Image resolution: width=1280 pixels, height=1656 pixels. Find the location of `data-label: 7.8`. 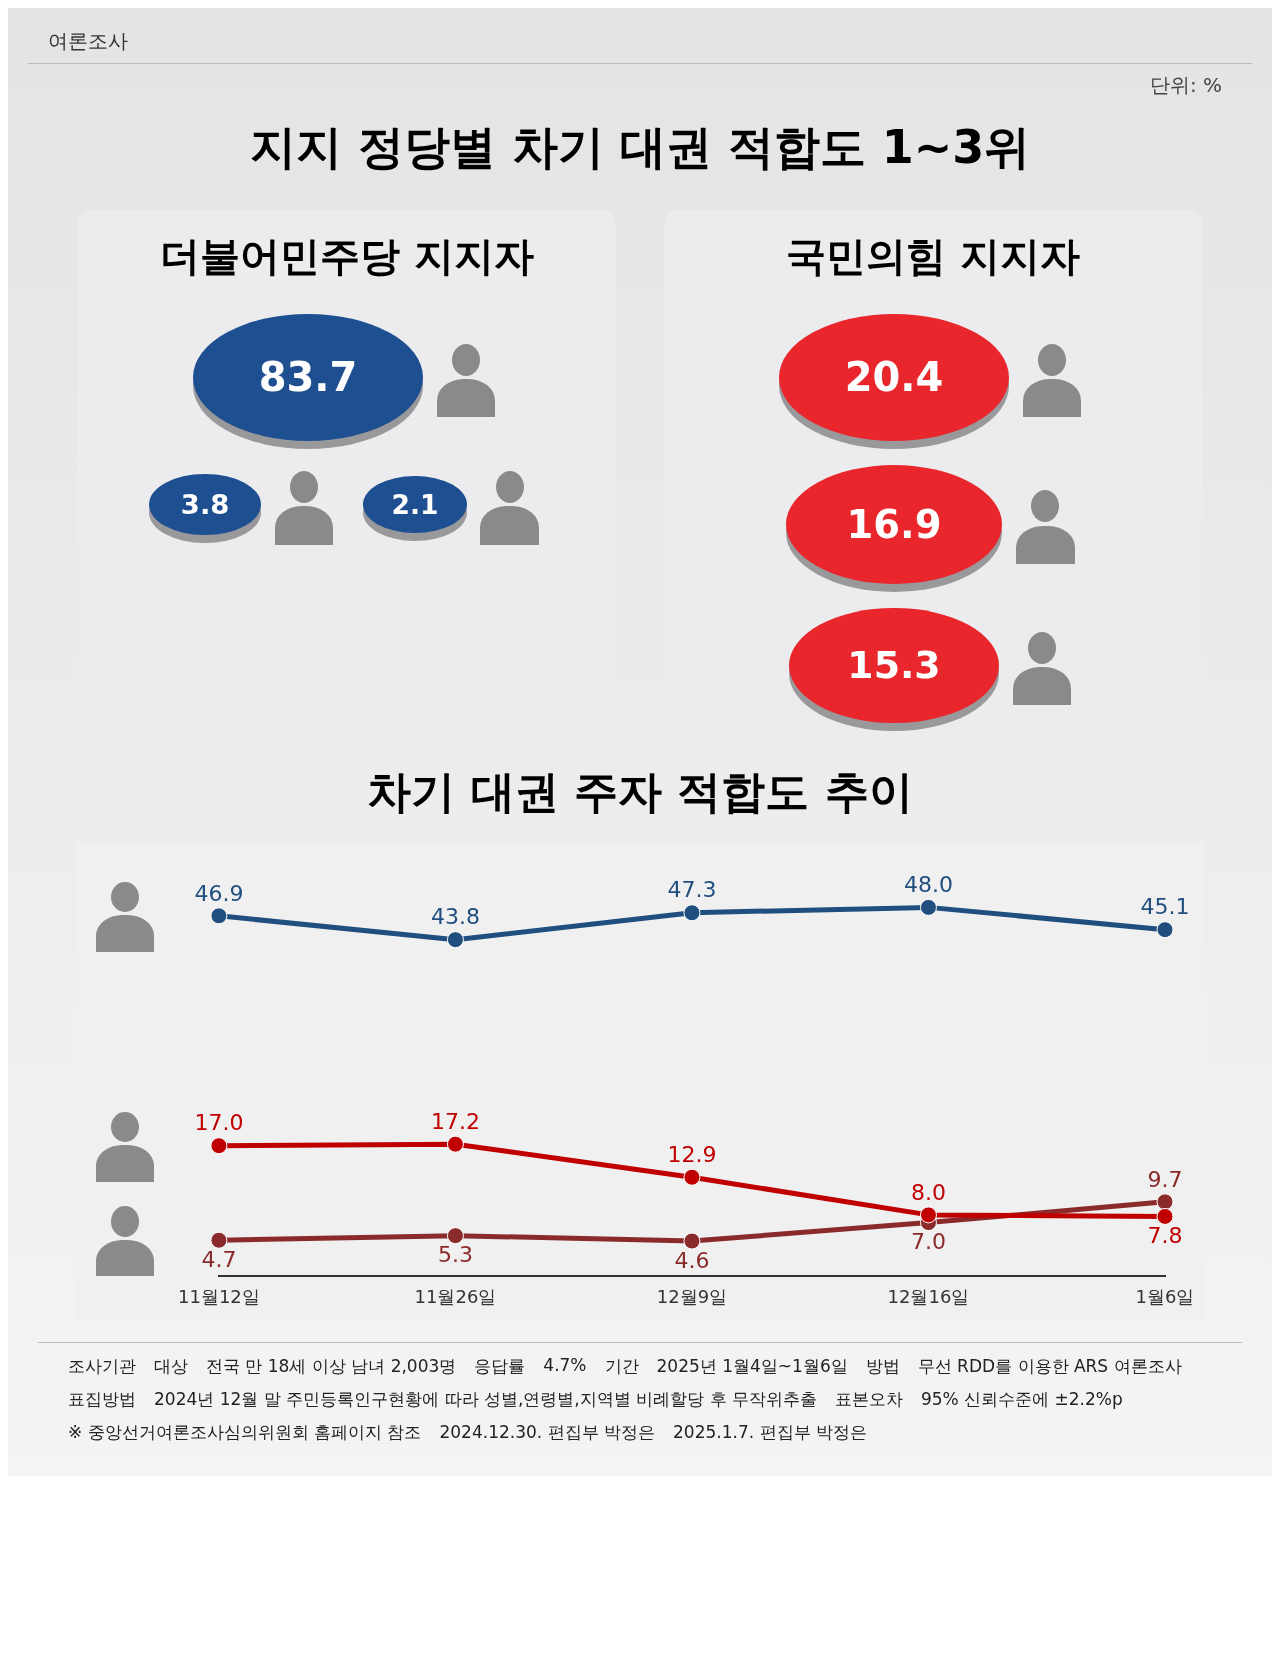

data-label: 7.8 is located at coordinates (1165, 1236).